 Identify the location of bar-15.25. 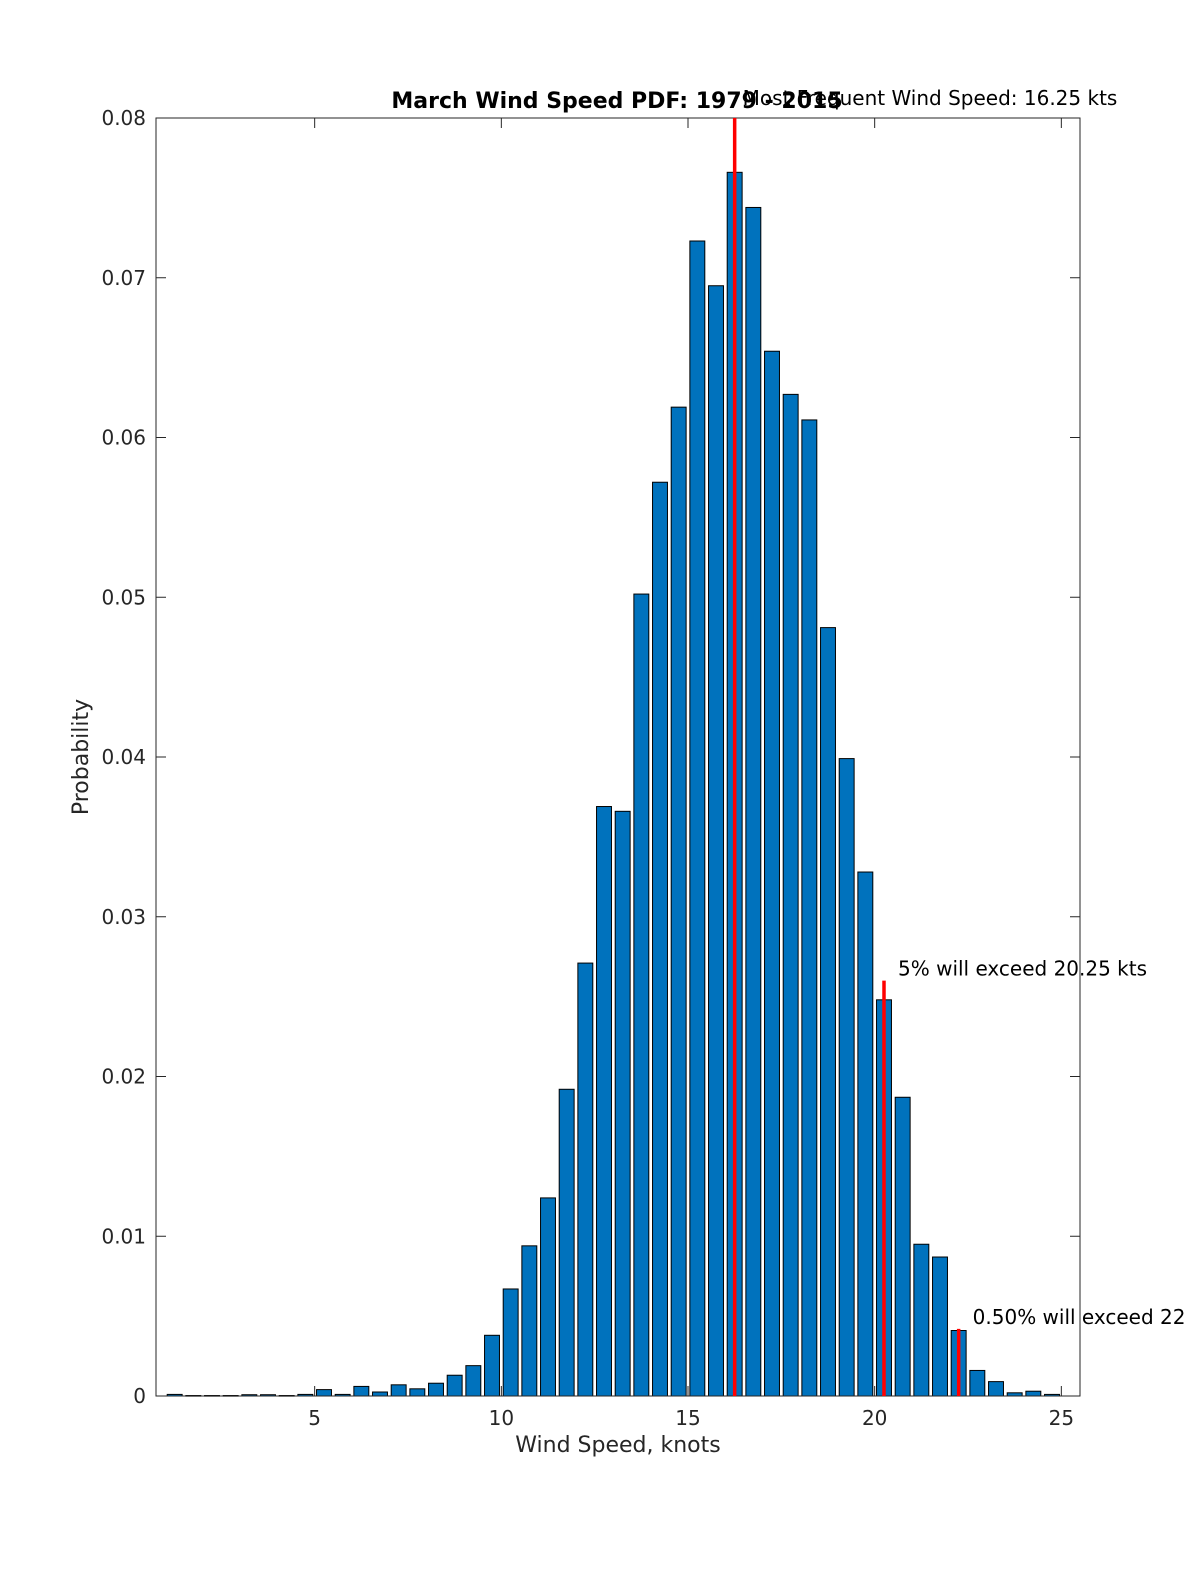
(697, 818).